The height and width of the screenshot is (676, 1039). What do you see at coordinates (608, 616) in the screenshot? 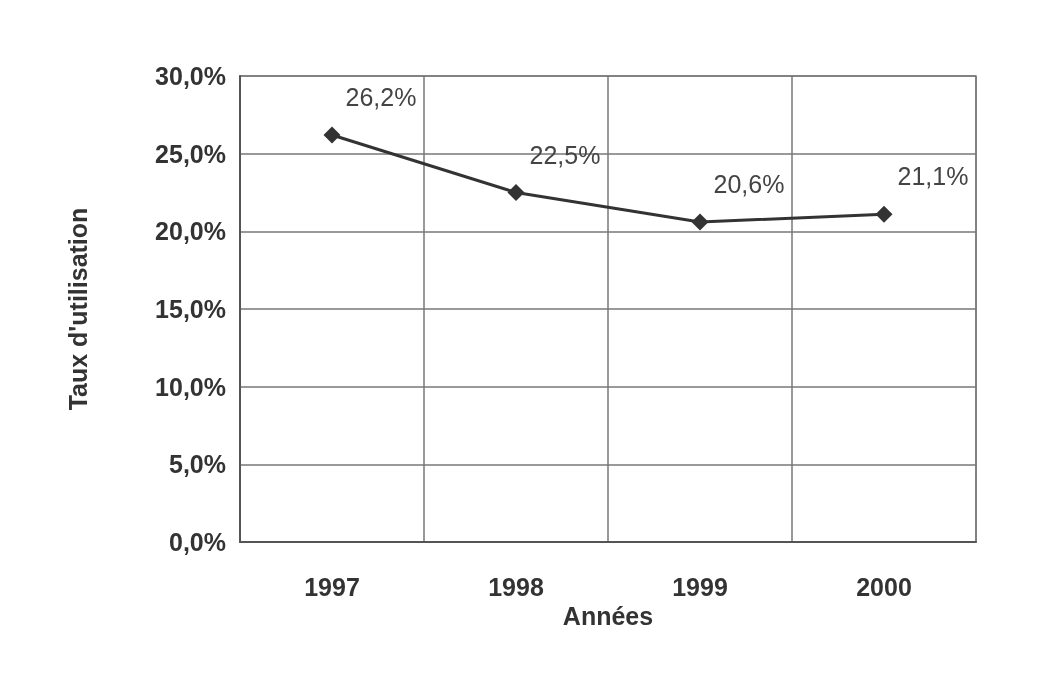
I see `x-axis-title: Années` at bounding box center [608, 616].